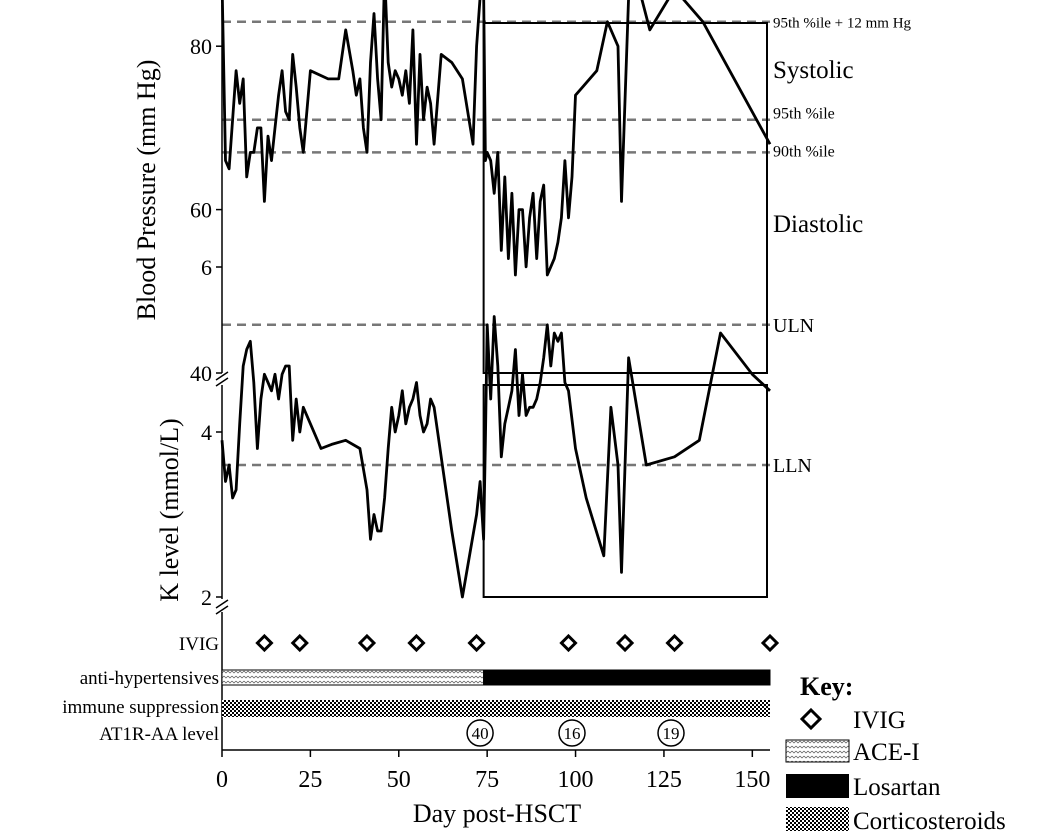  What do you see at coordinates (201, 46) in the screenshot?
I see `bp-y-tick-label: 80` at bounding box center [201, 46].